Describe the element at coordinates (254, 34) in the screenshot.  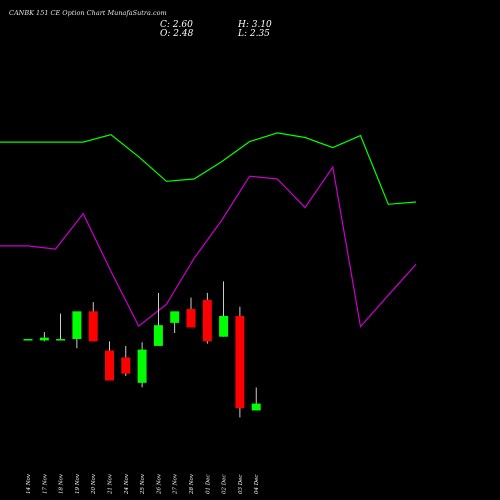
I see `low-value: L: 2.35` at that location.